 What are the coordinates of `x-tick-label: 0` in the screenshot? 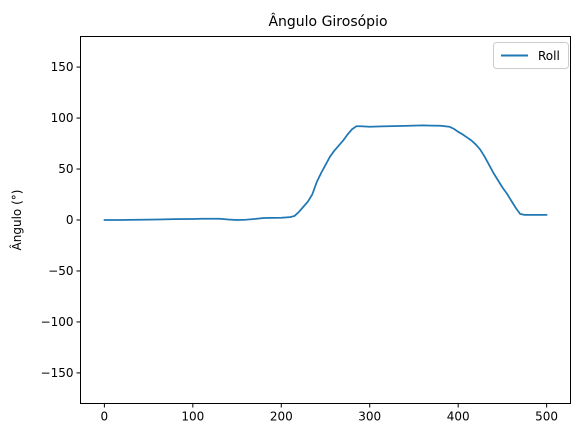 It's located at (105, 417).